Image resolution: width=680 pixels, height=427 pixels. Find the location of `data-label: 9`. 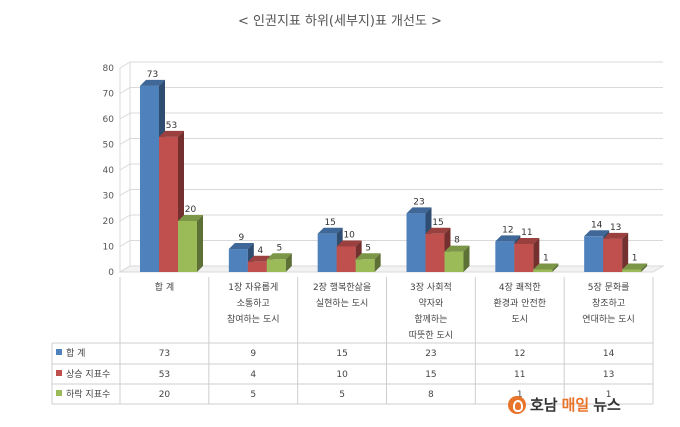

data-label: 9 is located at coordinates (241, 238).